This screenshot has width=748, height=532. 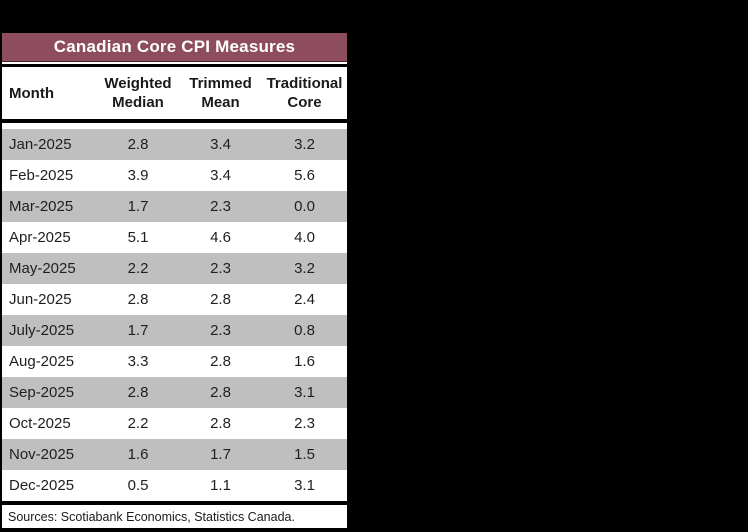 I want to click on table-row: Sep-2025 2.8 2.8 3.1, so click(x=174, y=392).